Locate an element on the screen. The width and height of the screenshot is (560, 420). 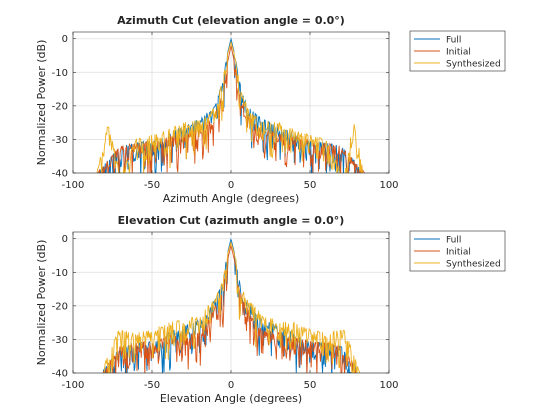
series-group is located at coordinates (231, 305).